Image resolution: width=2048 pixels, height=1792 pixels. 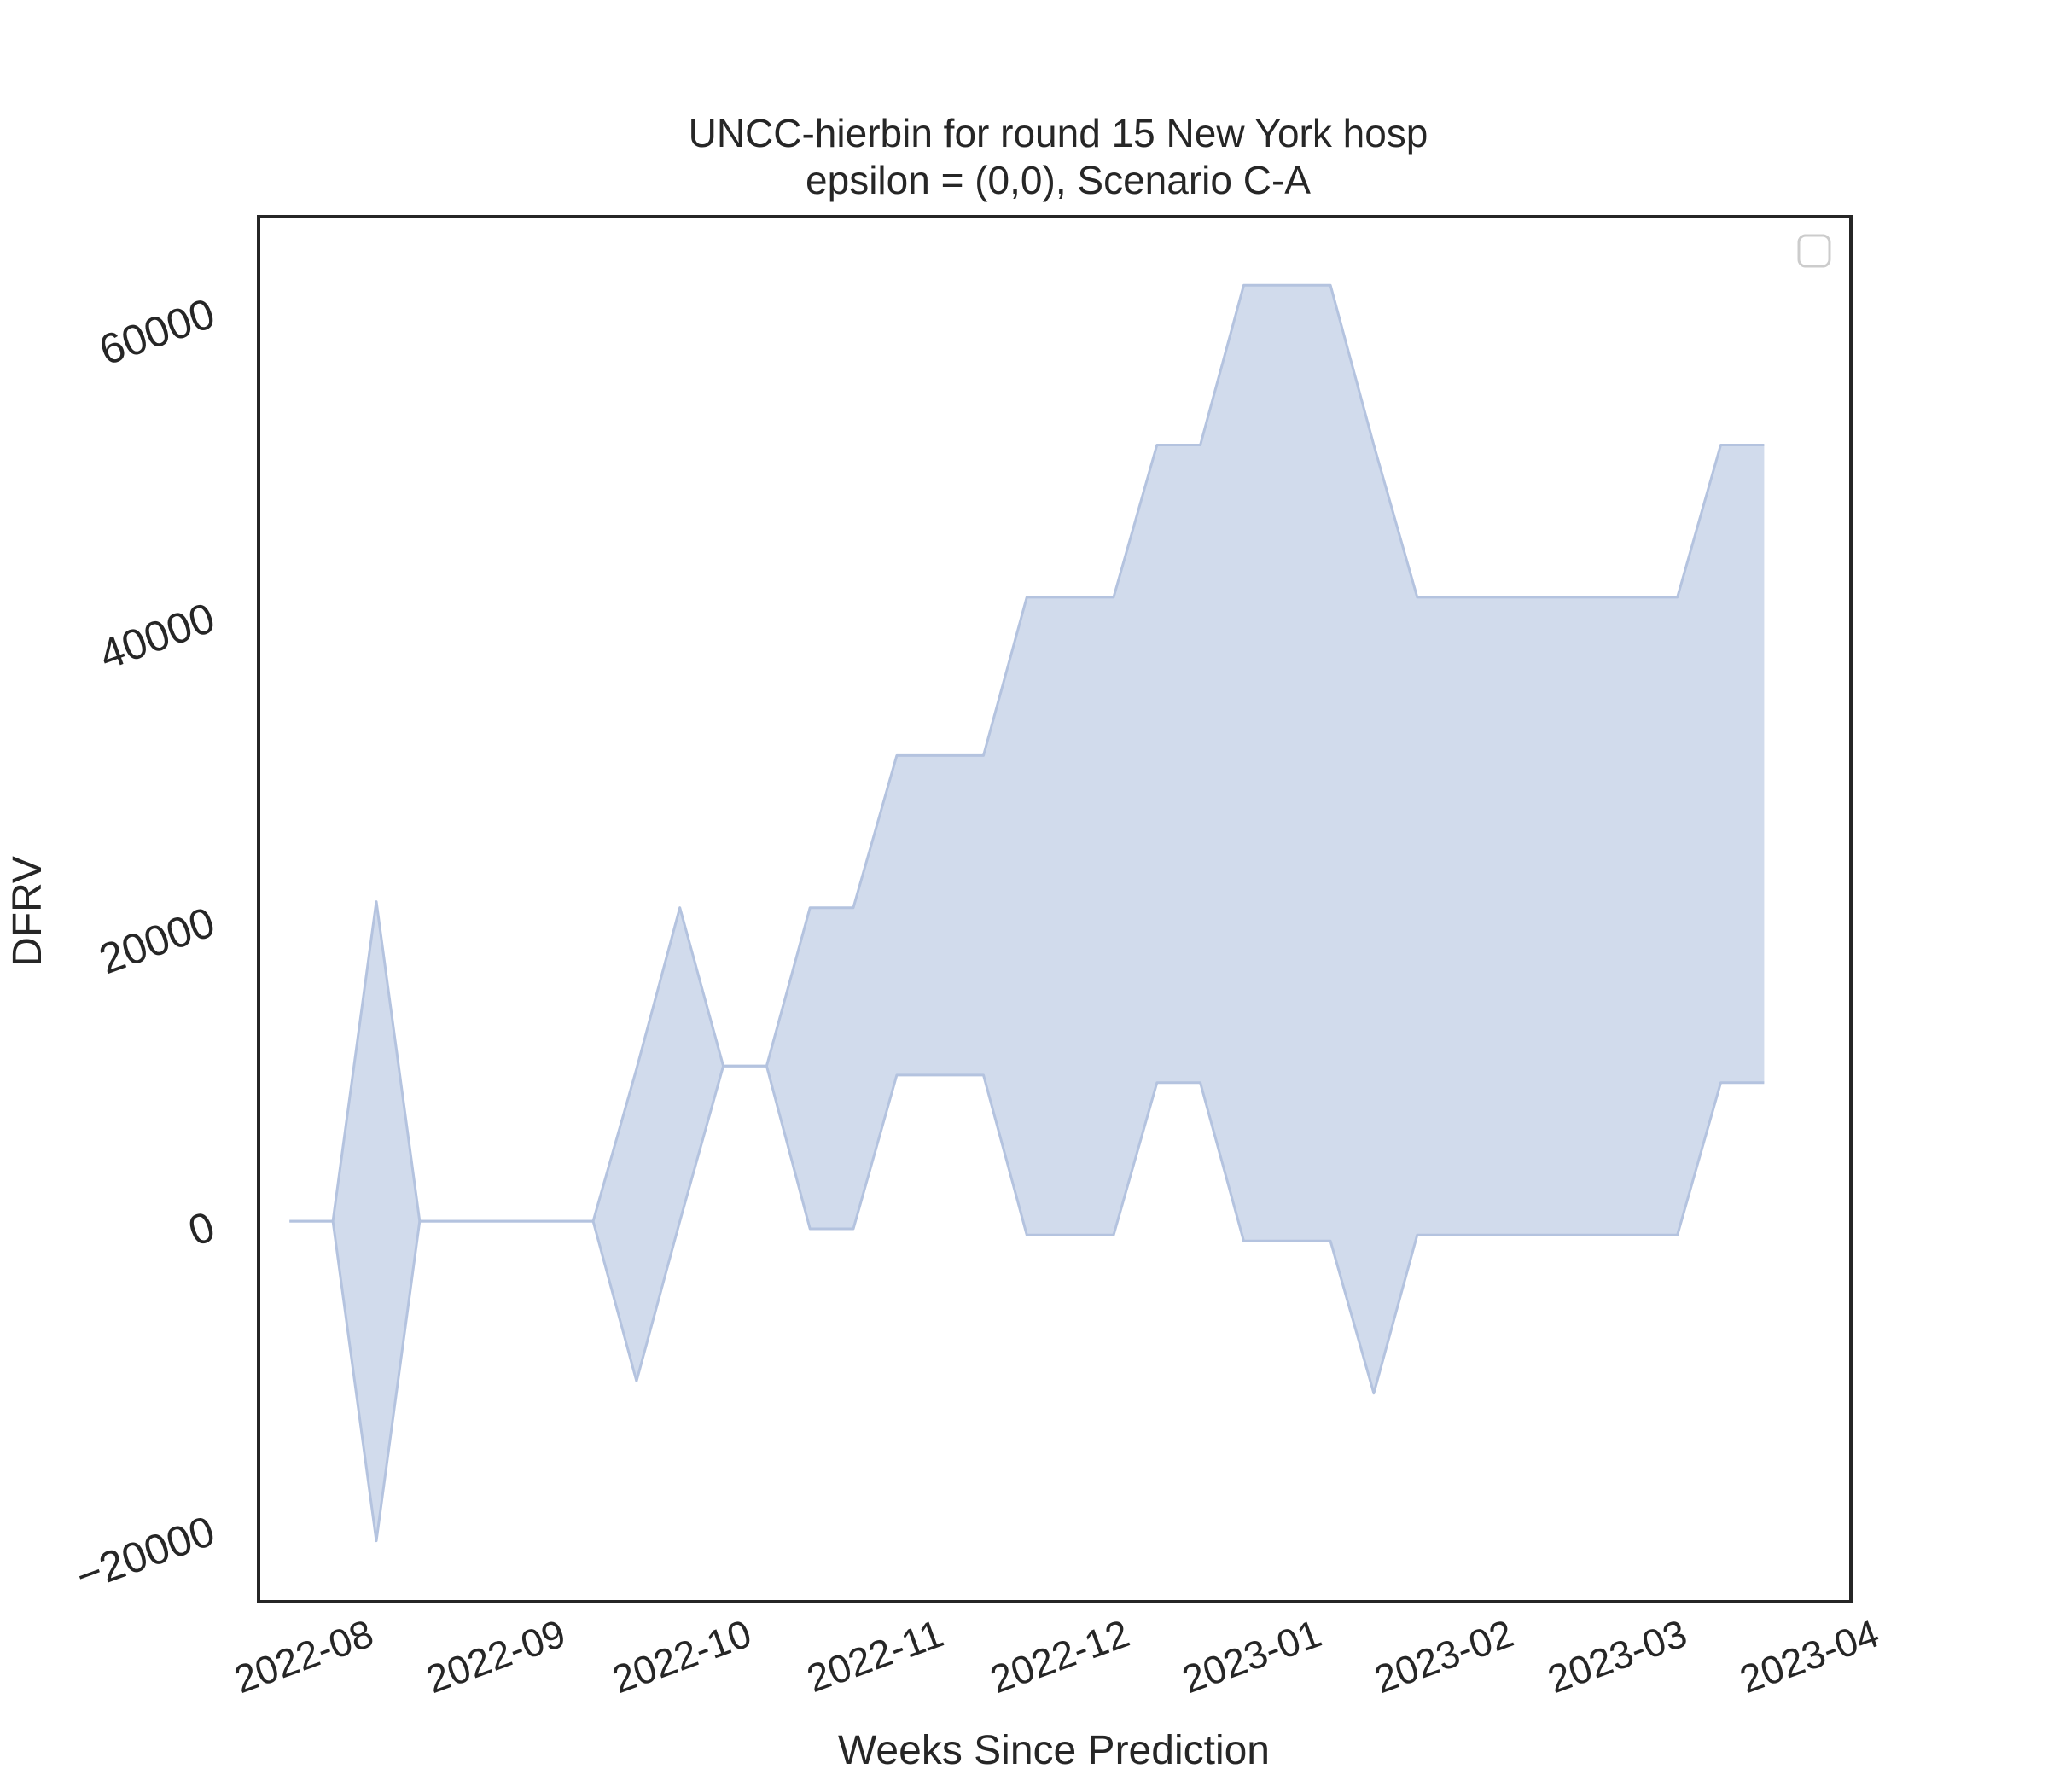 What do you see at coordinates (157, 635) in the screenshot?
I see `y-tick-label: 40000` at bounding box center [157, 635].